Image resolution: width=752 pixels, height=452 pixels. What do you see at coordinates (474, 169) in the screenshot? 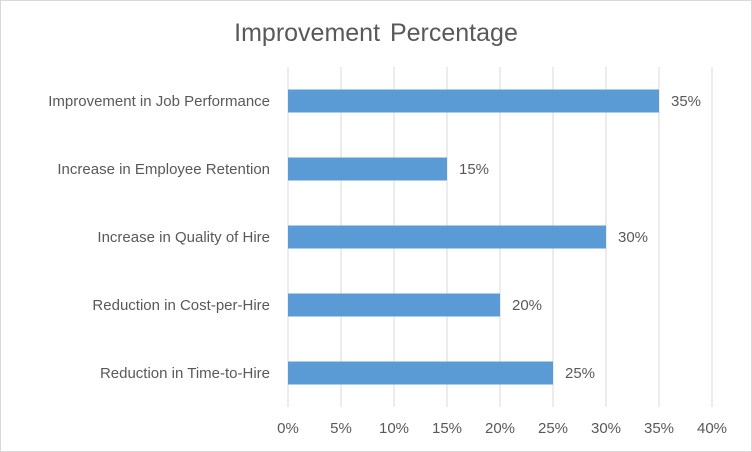
I see `data-label: 15%` at bounding box center [474, 169].